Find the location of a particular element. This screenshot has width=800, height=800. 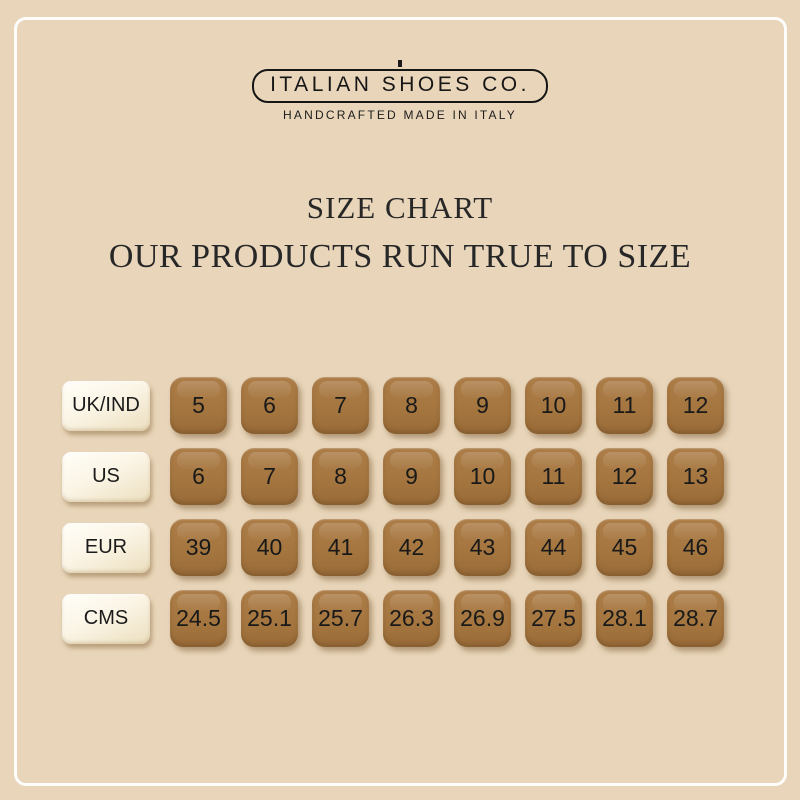

size-cell: 26.9 is located at coordinates (482, 618).